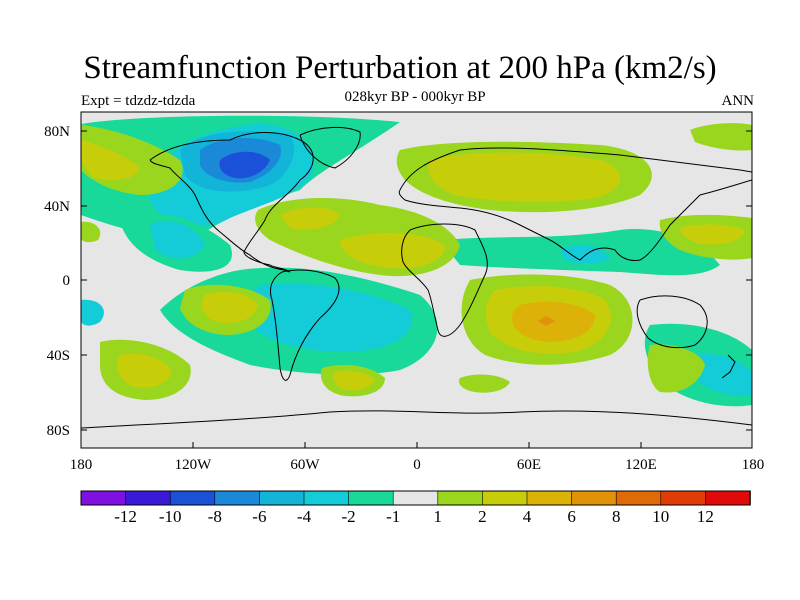 This screenshot has width=800, height=600. I want to click on y-tick-label: 40S, so click(58, 356).